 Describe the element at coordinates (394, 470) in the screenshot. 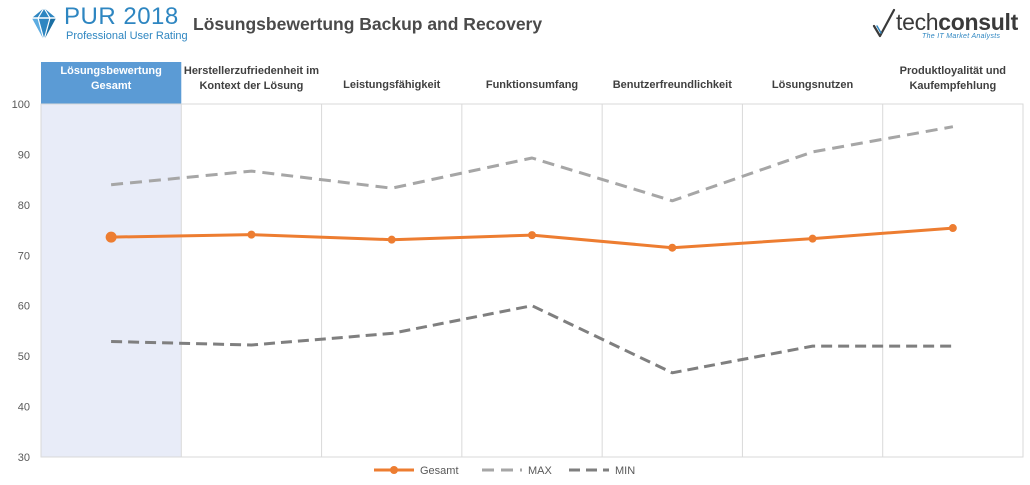

I see `legend-marker` at that location.